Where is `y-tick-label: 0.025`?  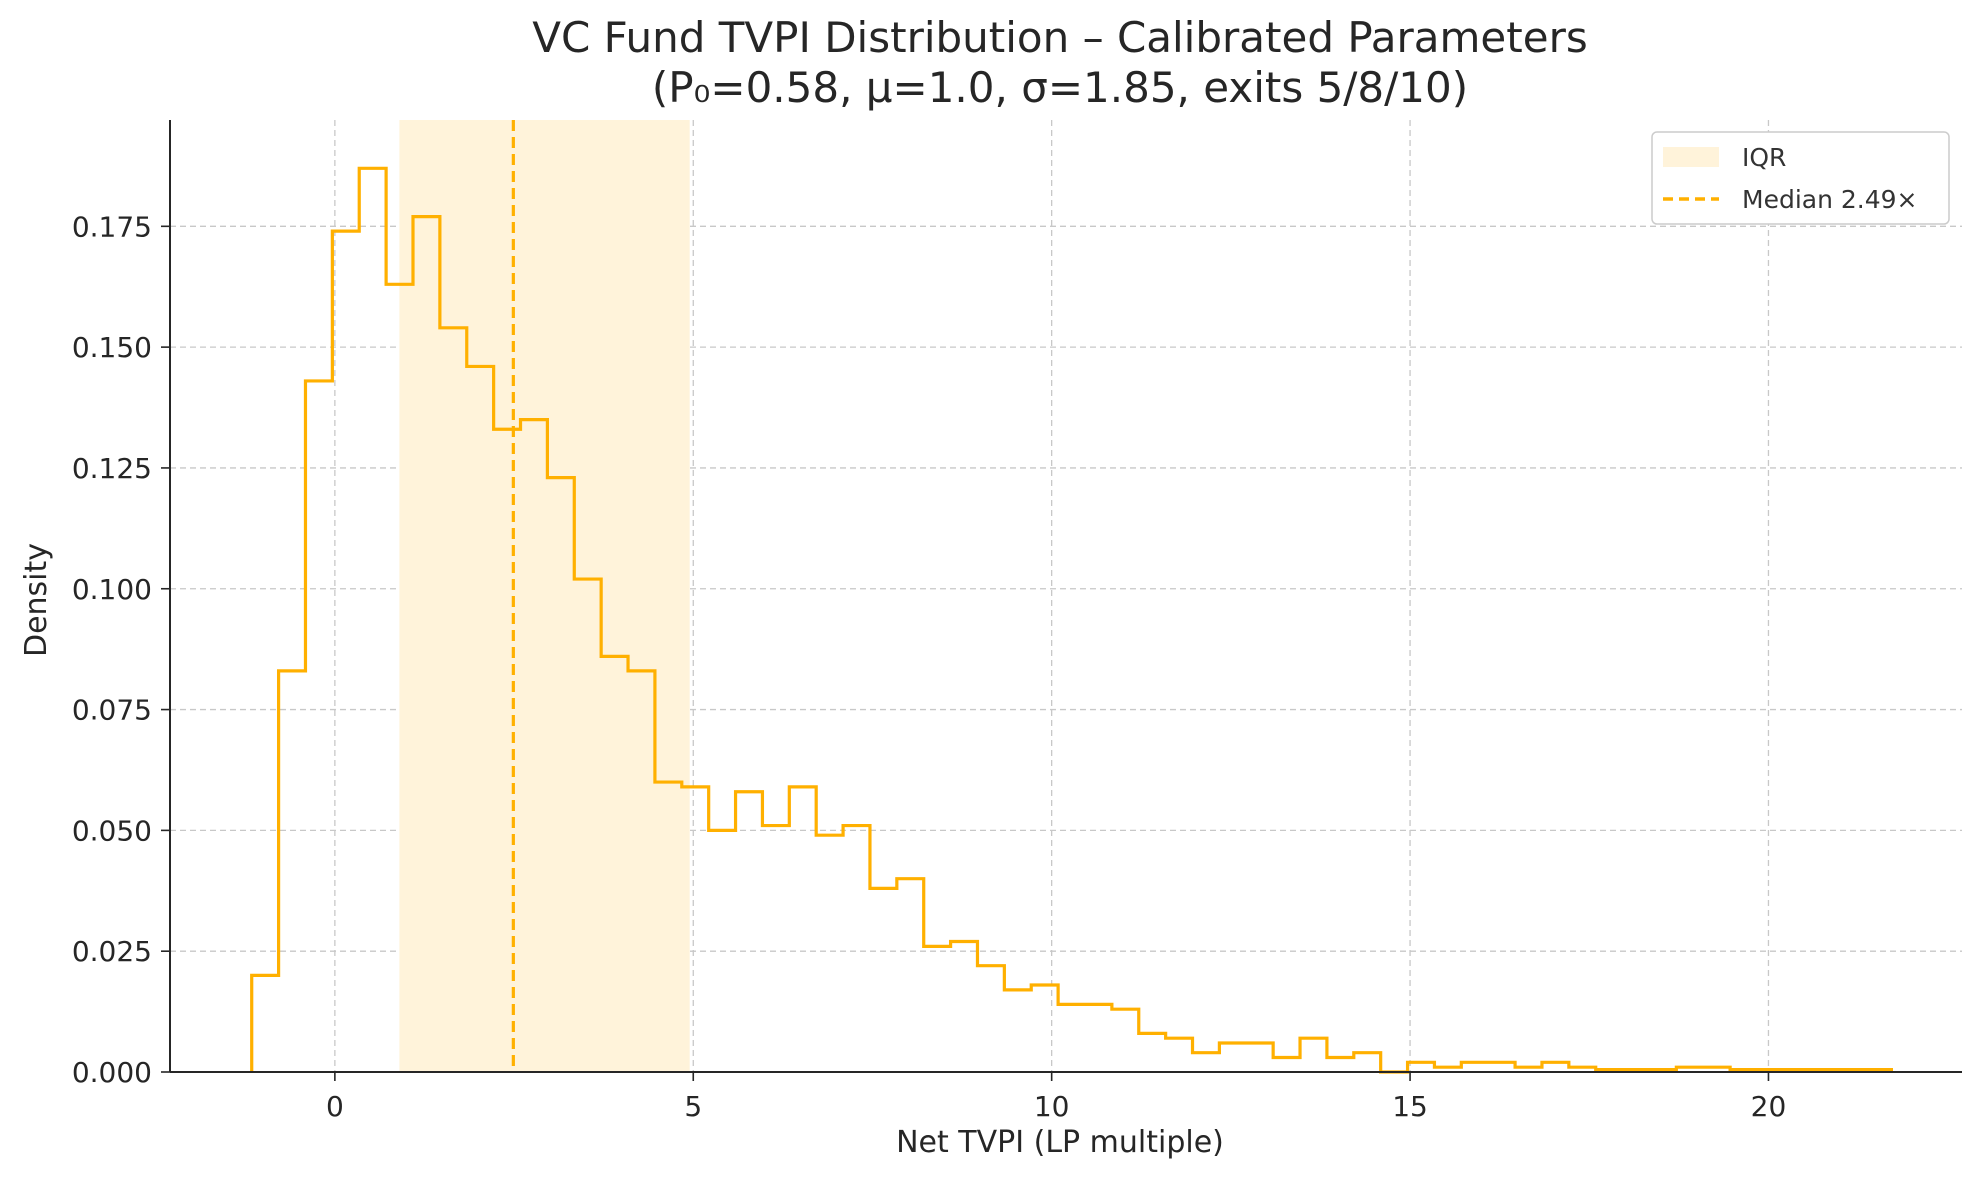 y-tick-label: 0.025 is located at coordinates (112, 951).